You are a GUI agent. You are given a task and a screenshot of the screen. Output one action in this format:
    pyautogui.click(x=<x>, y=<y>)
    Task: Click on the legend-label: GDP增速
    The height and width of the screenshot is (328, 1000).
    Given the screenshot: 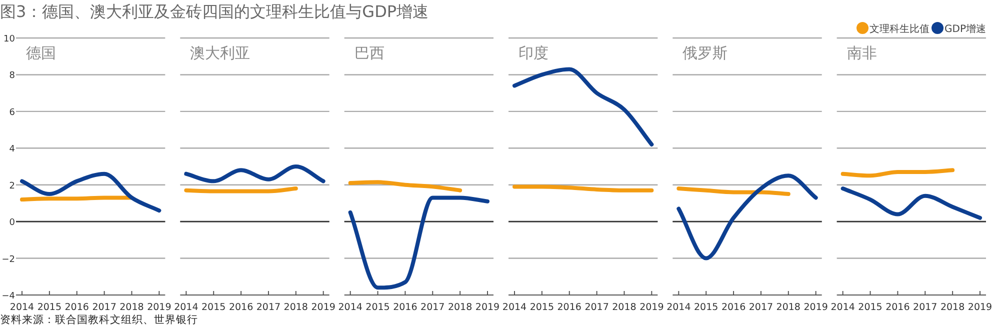 What is the action you would take?
    pyautogui.click(x=965, y=29)
    